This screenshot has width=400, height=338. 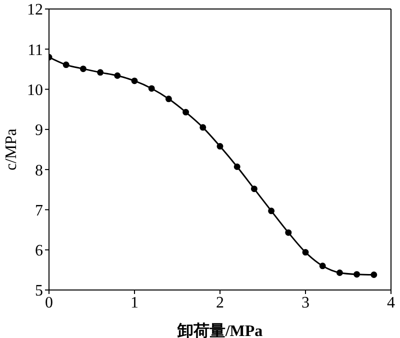 I want to click on y-tick-label: 9, so click(x=39, y=131).